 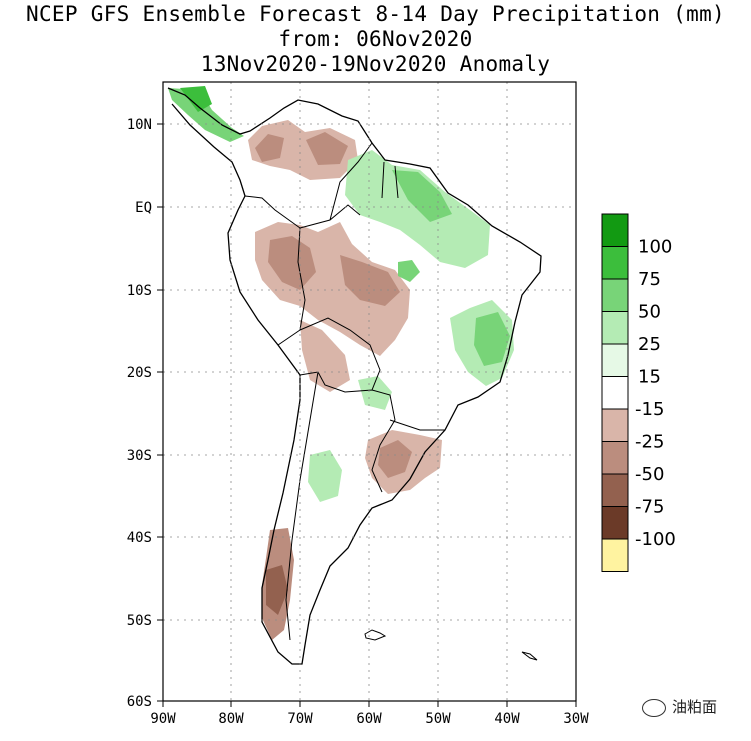 I want to click on lon-label-90w: 90W, so click(x=163, y=719).